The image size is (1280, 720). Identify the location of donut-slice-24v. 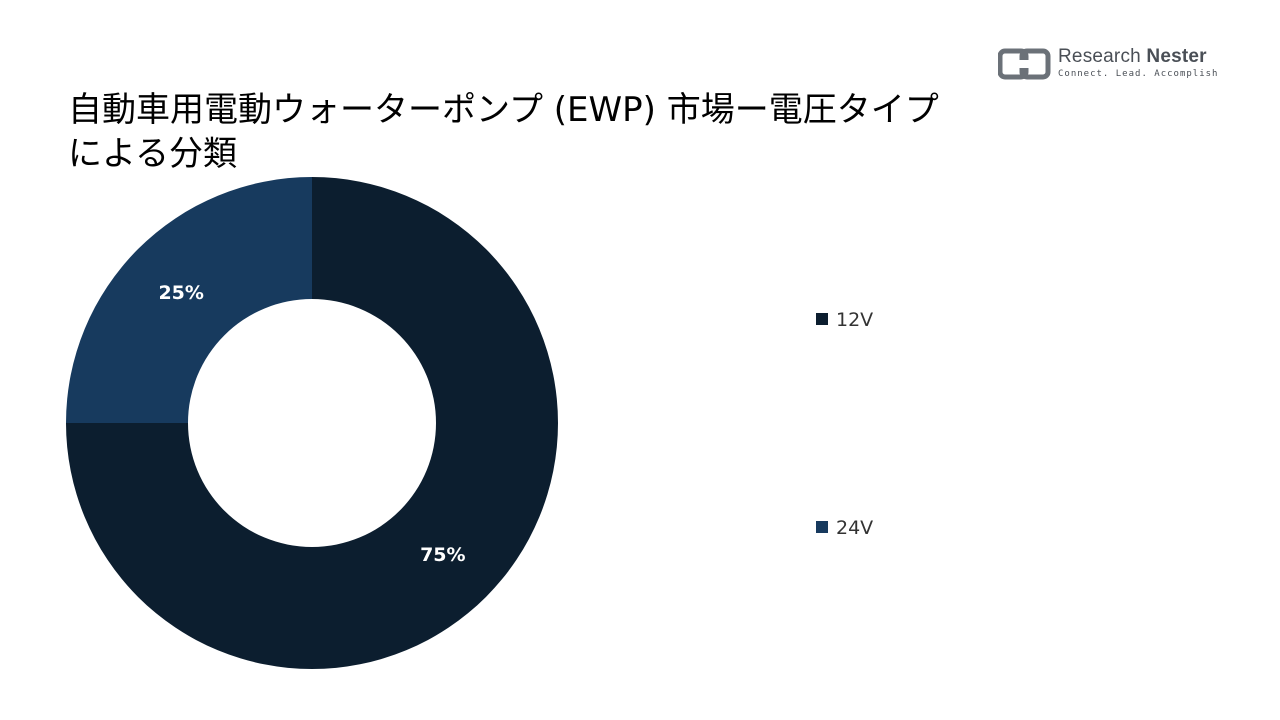
(189, 300).